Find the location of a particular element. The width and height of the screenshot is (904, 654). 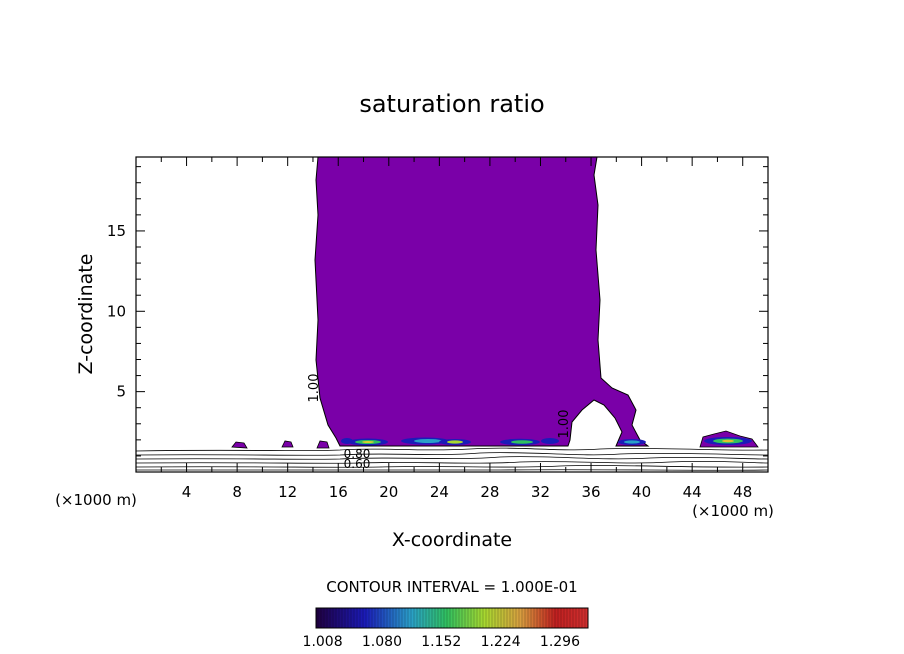

x-unit-right: (×1000 m) is located at coordinates (733, 511).